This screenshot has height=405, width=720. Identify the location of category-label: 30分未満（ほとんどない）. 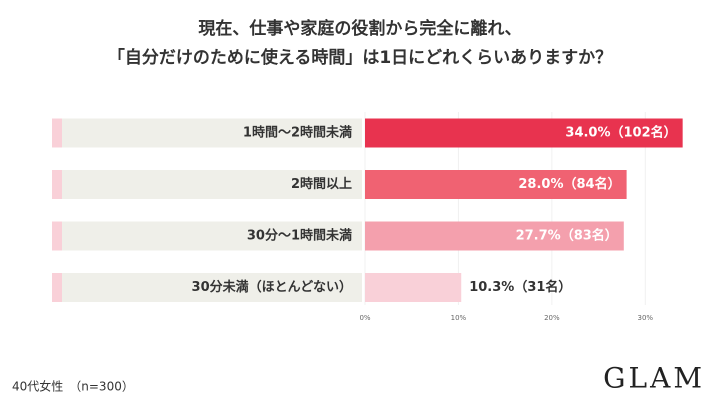
(272, 287).